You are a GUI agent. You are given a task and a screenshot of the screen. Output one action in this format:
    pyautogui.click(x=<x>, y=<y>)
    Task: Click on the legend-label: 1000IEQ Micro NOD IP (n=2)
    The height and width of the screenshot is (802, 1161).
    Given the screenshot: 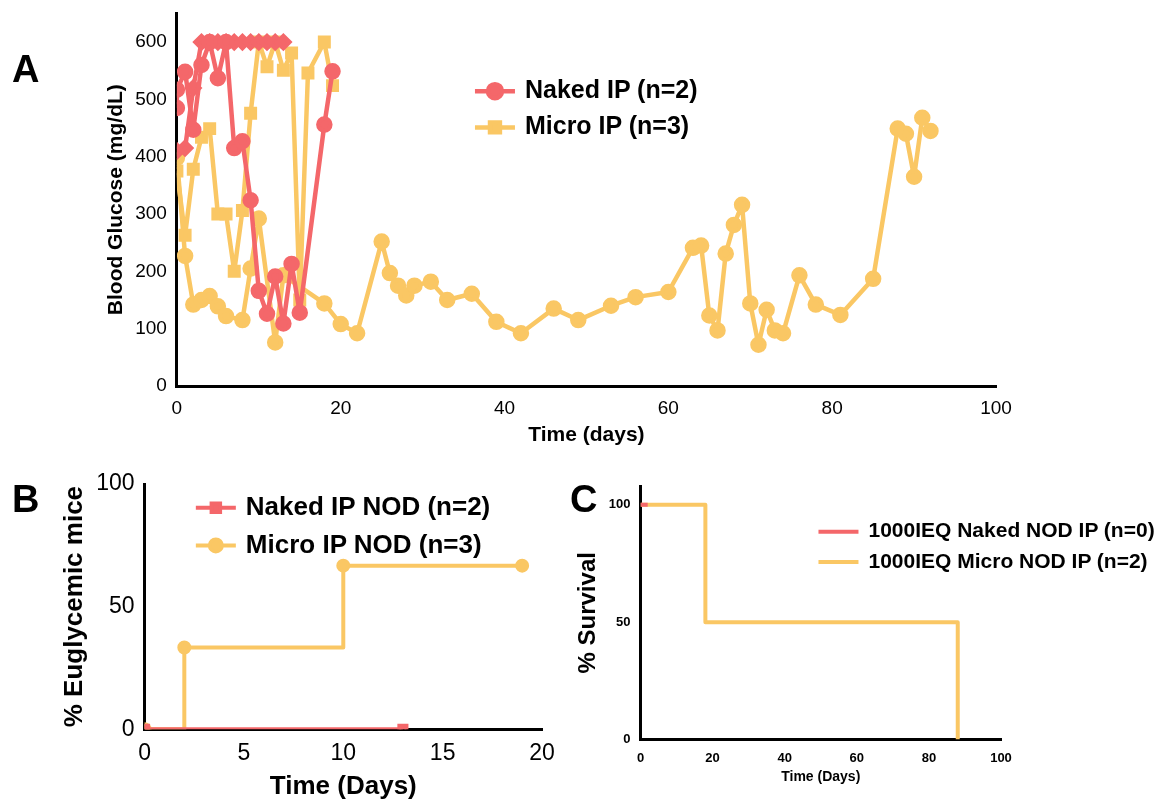 What is the action you would take?
    pyautogui.click(x=1008, y=560)
    